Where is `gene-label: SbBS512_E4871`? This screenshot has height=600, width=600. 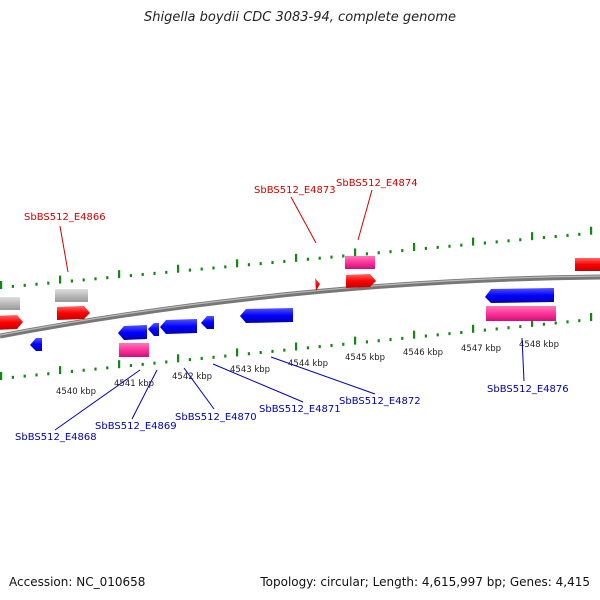 gene-label: SbBS512_E4871 is located at coordinates (300, 409).